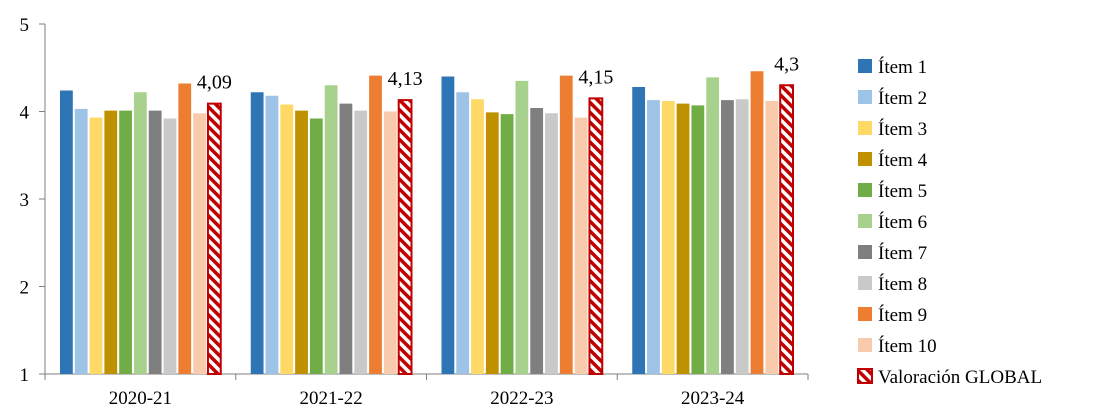 The height and width of the screenshot is (412, 1112). I want to click on legend-label: Ítem 1, so click(902, 67).